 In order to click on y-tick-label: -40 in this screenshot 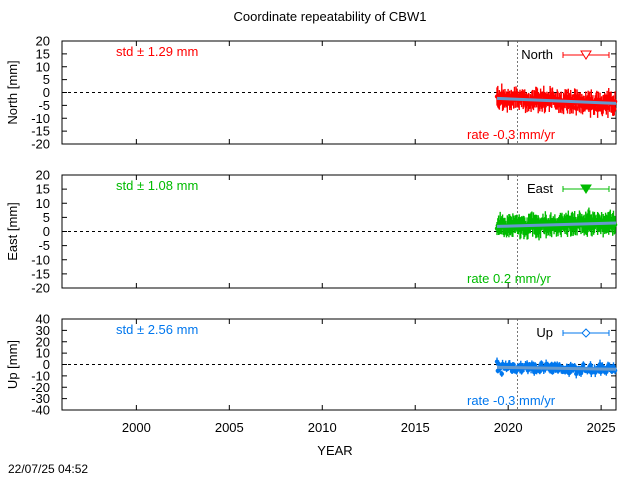, I will do `click(40, 410)`.